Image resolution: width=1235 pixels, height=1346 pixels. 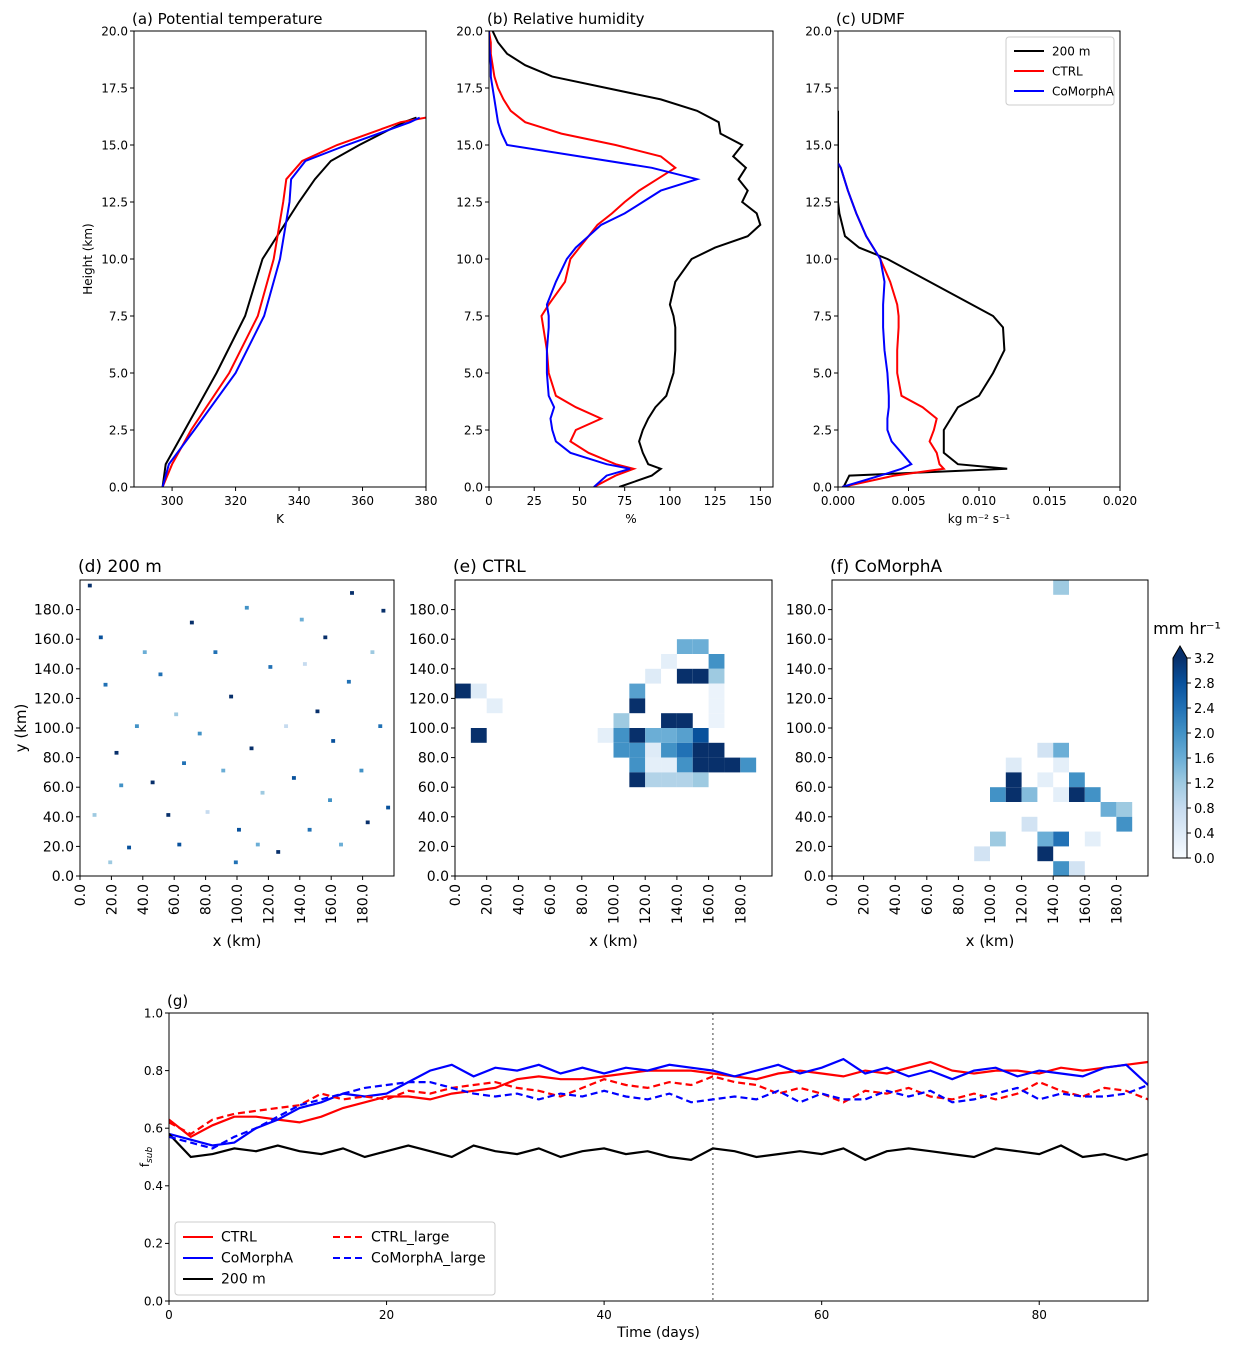 What do you see at coordinates (818, 145) in the screenshot?
I see `y-tick-label: 15.0` at bounding box center [818, 145].